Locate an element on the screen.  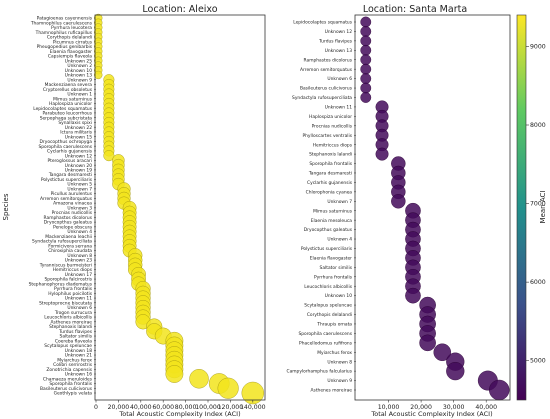
species-tick-label: Basileuterus culicivorus is located at coordinates (326, 89).